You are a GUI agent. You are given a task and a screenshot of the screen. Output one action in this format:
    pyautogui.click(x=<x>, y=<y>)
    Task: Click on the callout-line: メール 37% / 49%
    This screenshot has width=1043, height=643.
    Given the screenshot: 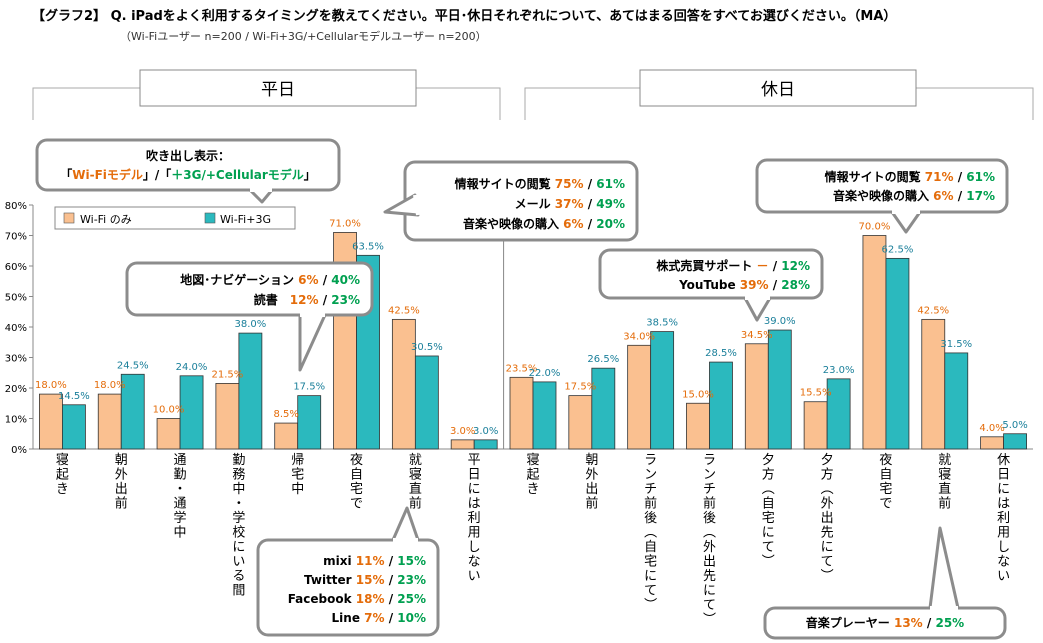 What is the action you would take?
    pyautogui.click(x=570, y=204)
    